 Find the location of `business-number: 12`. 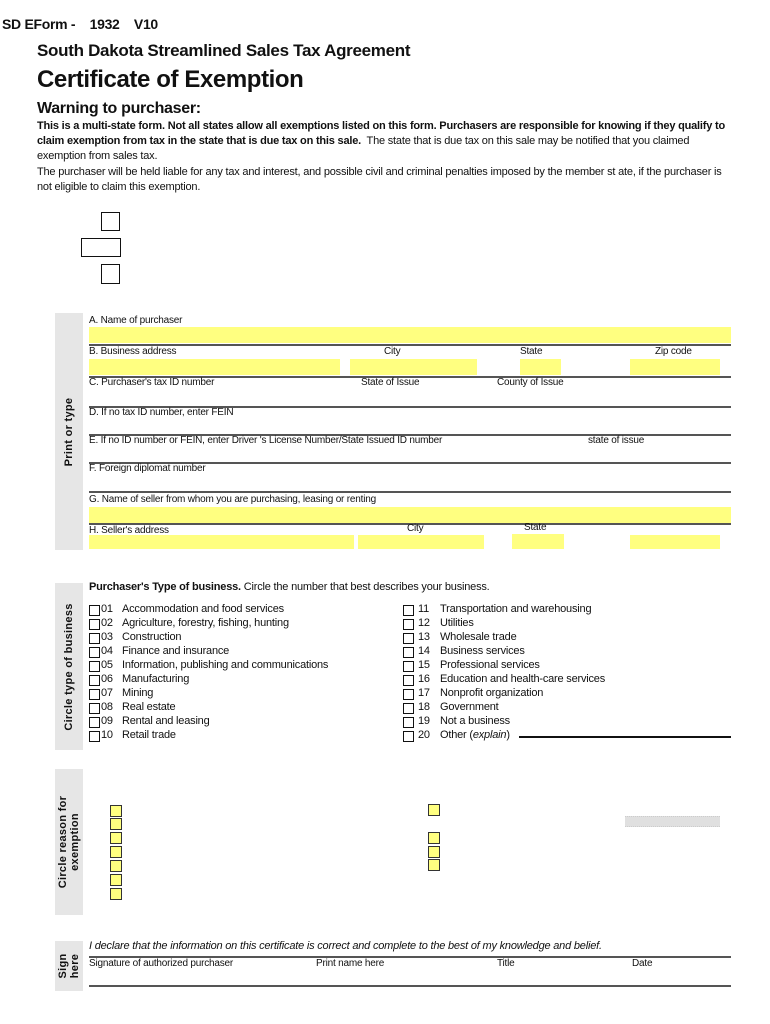

business-number: 12 is located at coordinates (424, 623).